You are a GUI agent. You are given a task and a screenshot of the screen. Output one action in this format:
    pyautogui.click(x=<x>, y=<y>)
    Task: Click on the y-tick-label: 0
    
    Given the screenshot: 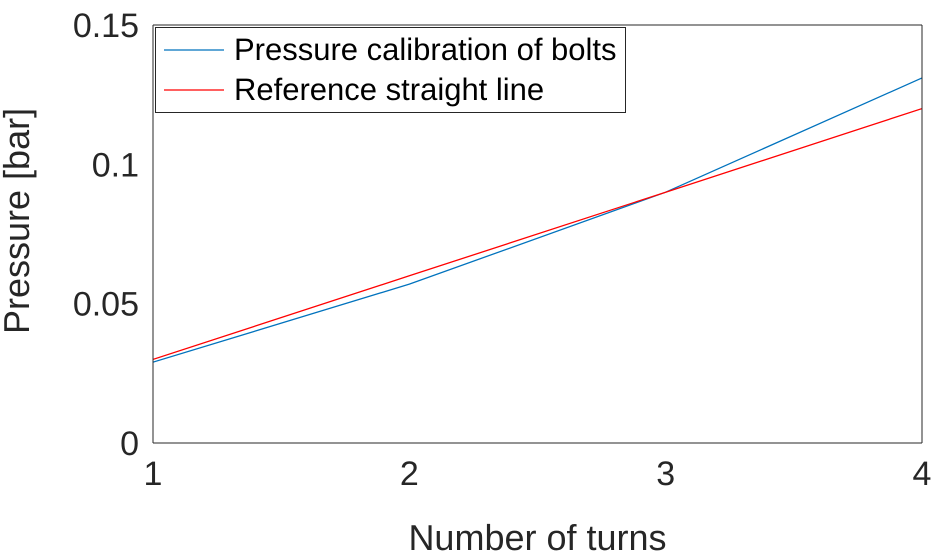 What is the action you would take?
    pyautogui.click(x=129, y=444)
    